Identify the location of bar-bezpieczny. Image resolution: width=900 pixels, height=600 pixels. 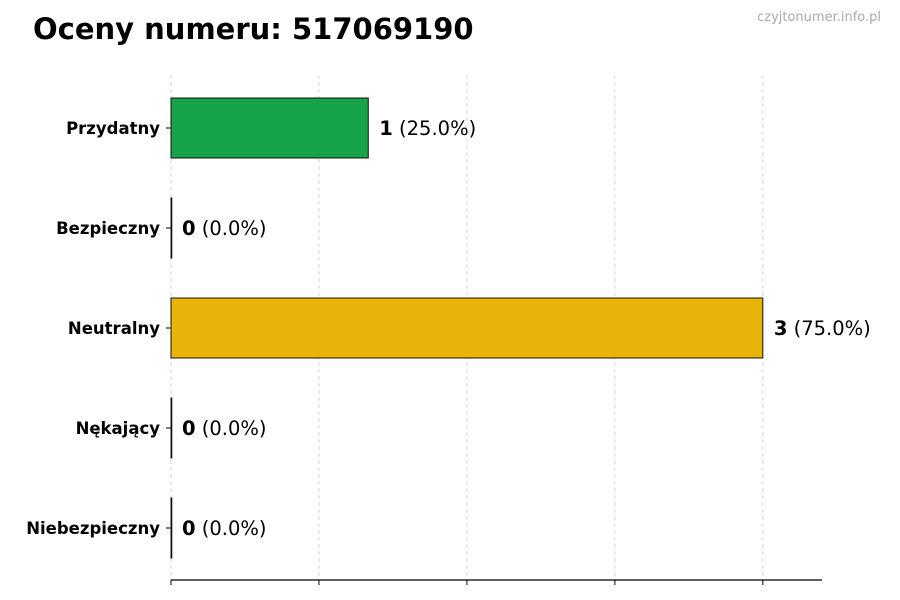
(171, 228).